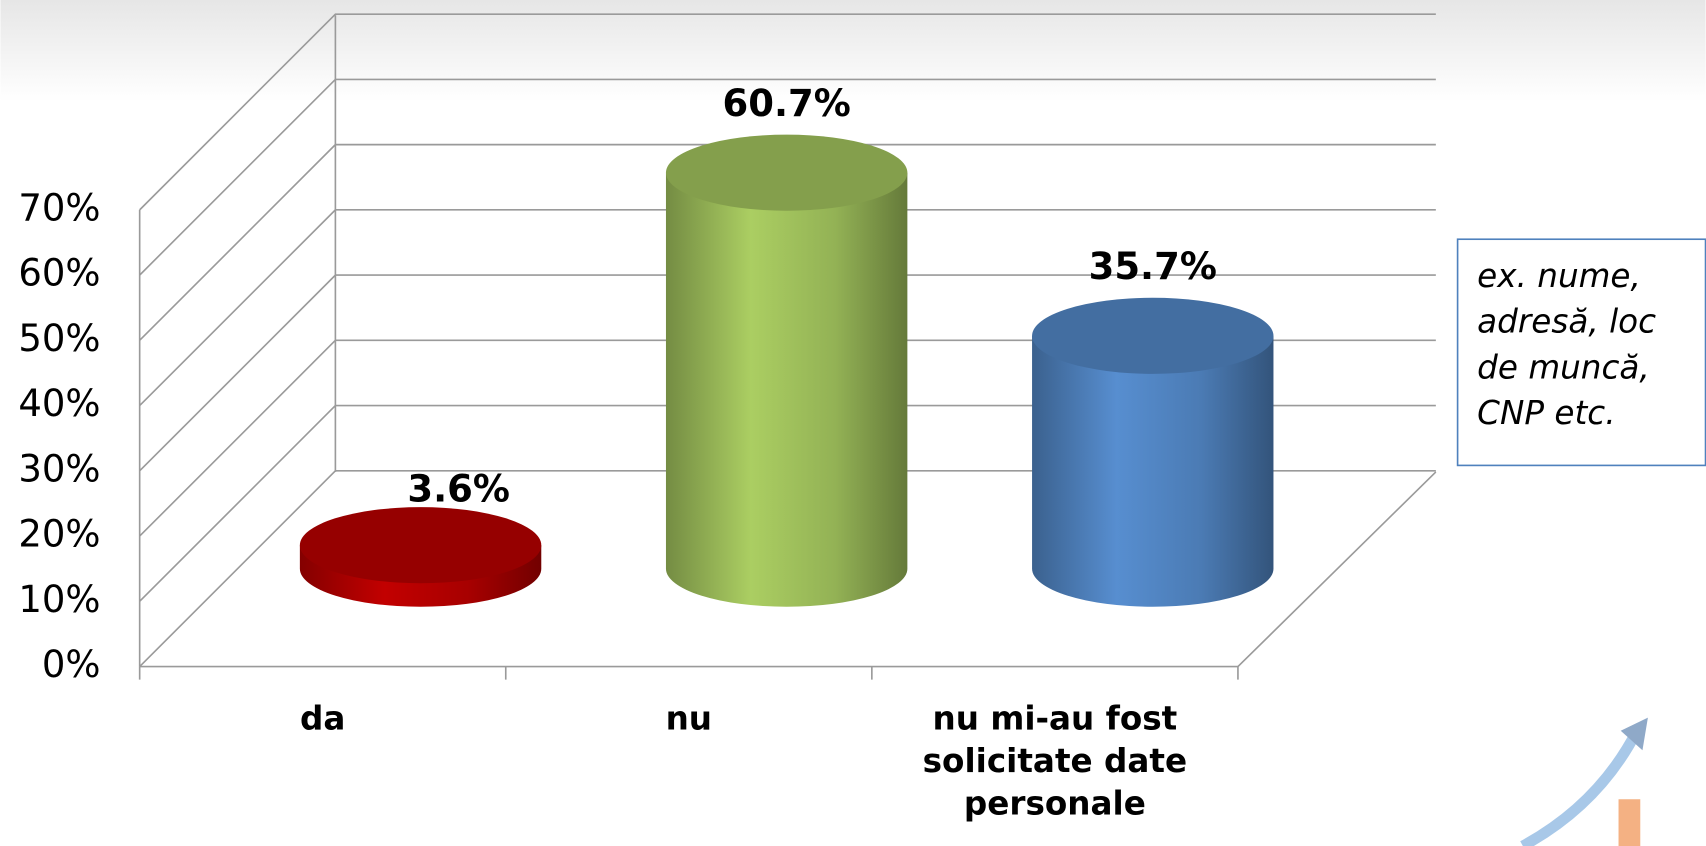 Image resolution: width=1706 pixels, height=846 pixels. I want to click on x-tick-label: nu mi-au fost solicitate date personale, so click(1055, 762).